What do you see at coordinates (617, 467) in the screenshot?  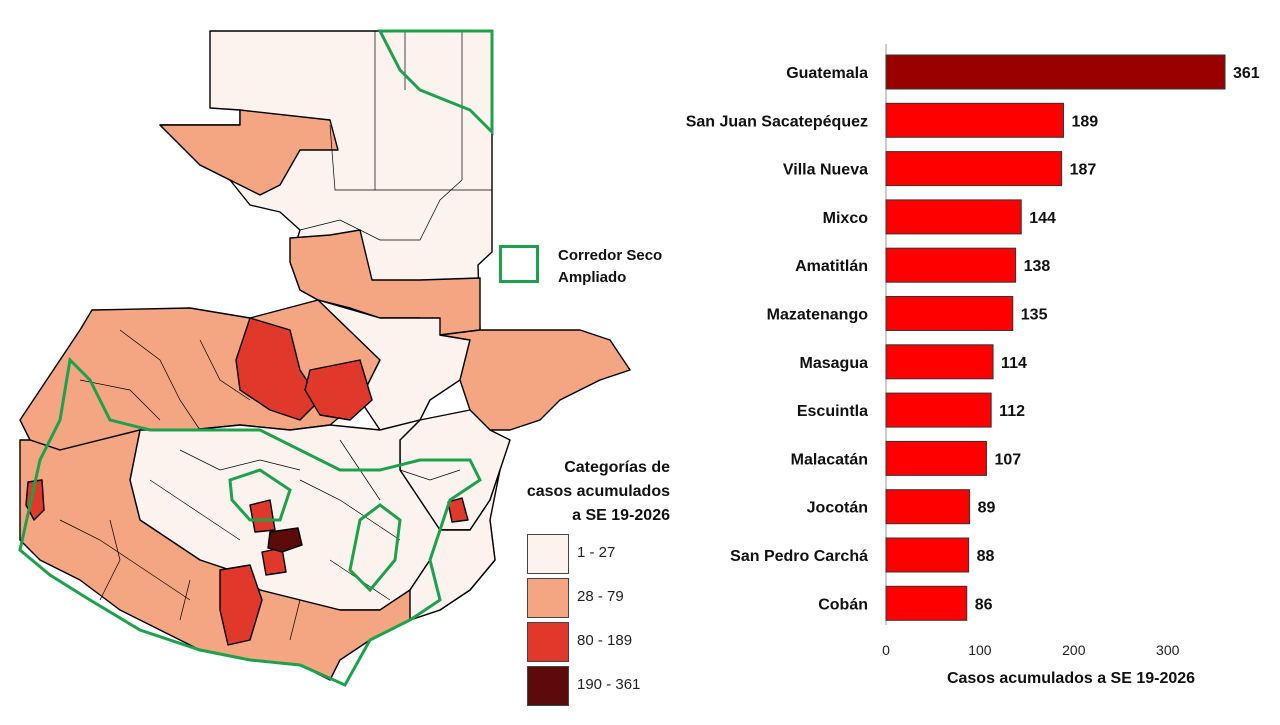 I see `legend-title-line1: Categorías de` at bounding box center [617, 467].